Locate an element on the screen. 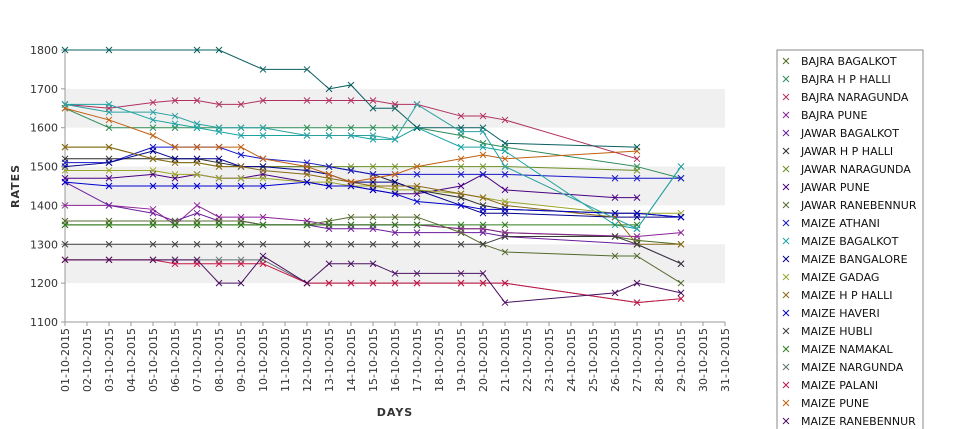 The width and height of the screenshot is (975, 429). x-tick-label: 17-10-2015 is located at coordinates (417, 360).